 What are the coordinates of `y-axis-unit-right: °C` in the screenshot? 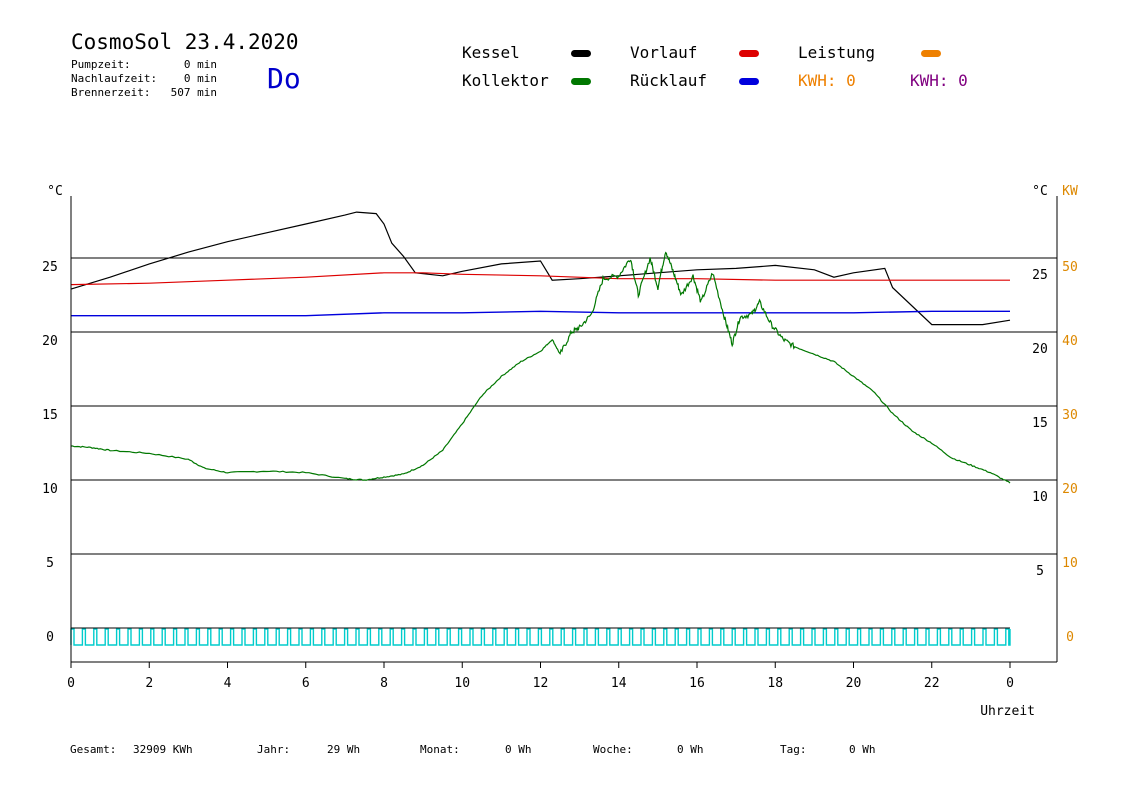 It's located at (1040, 191).